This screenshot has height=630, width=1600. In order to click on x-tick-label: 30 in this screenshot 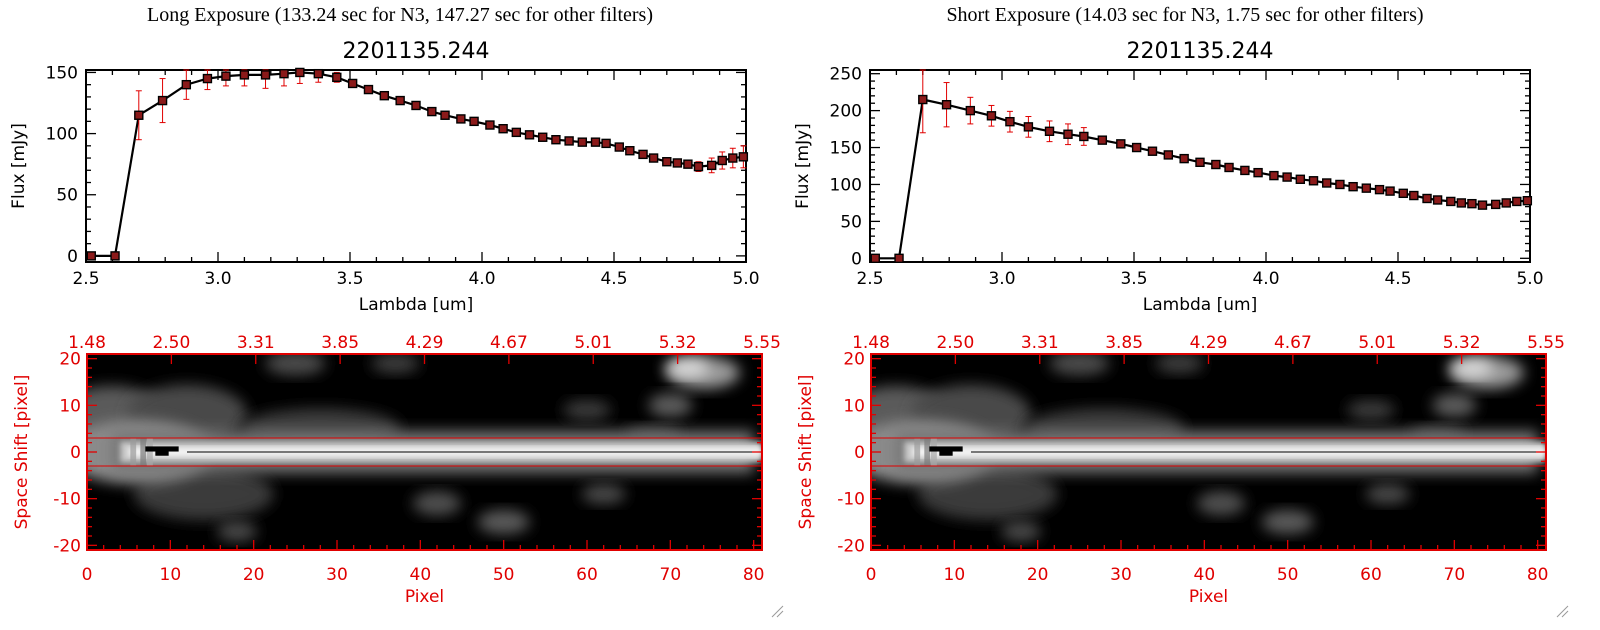, I will do `click(337, 575)`.